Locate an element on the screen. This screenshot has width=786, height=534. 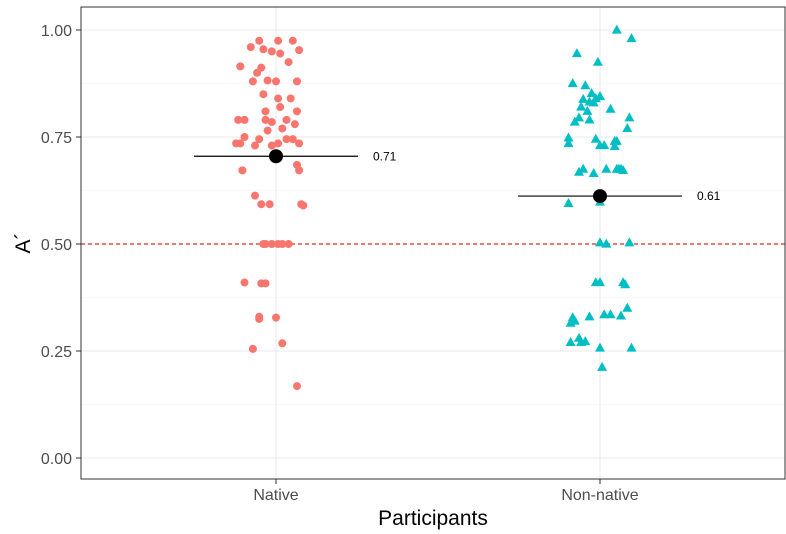
y-tick-label: 0.50 is located at coordinates (56, 245).